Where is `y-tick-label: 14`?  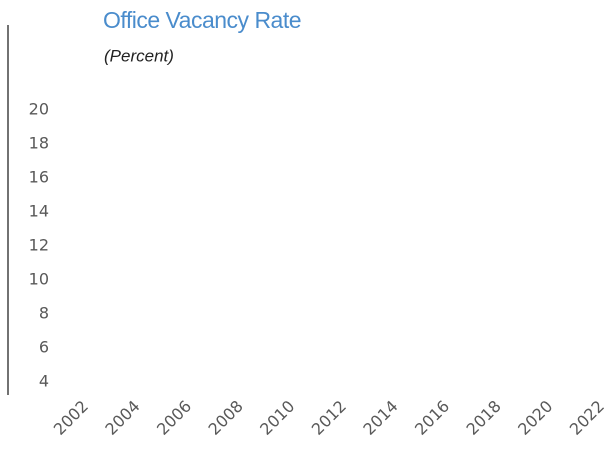 y-tick-label: 14 is located at coordinates (39, 211).